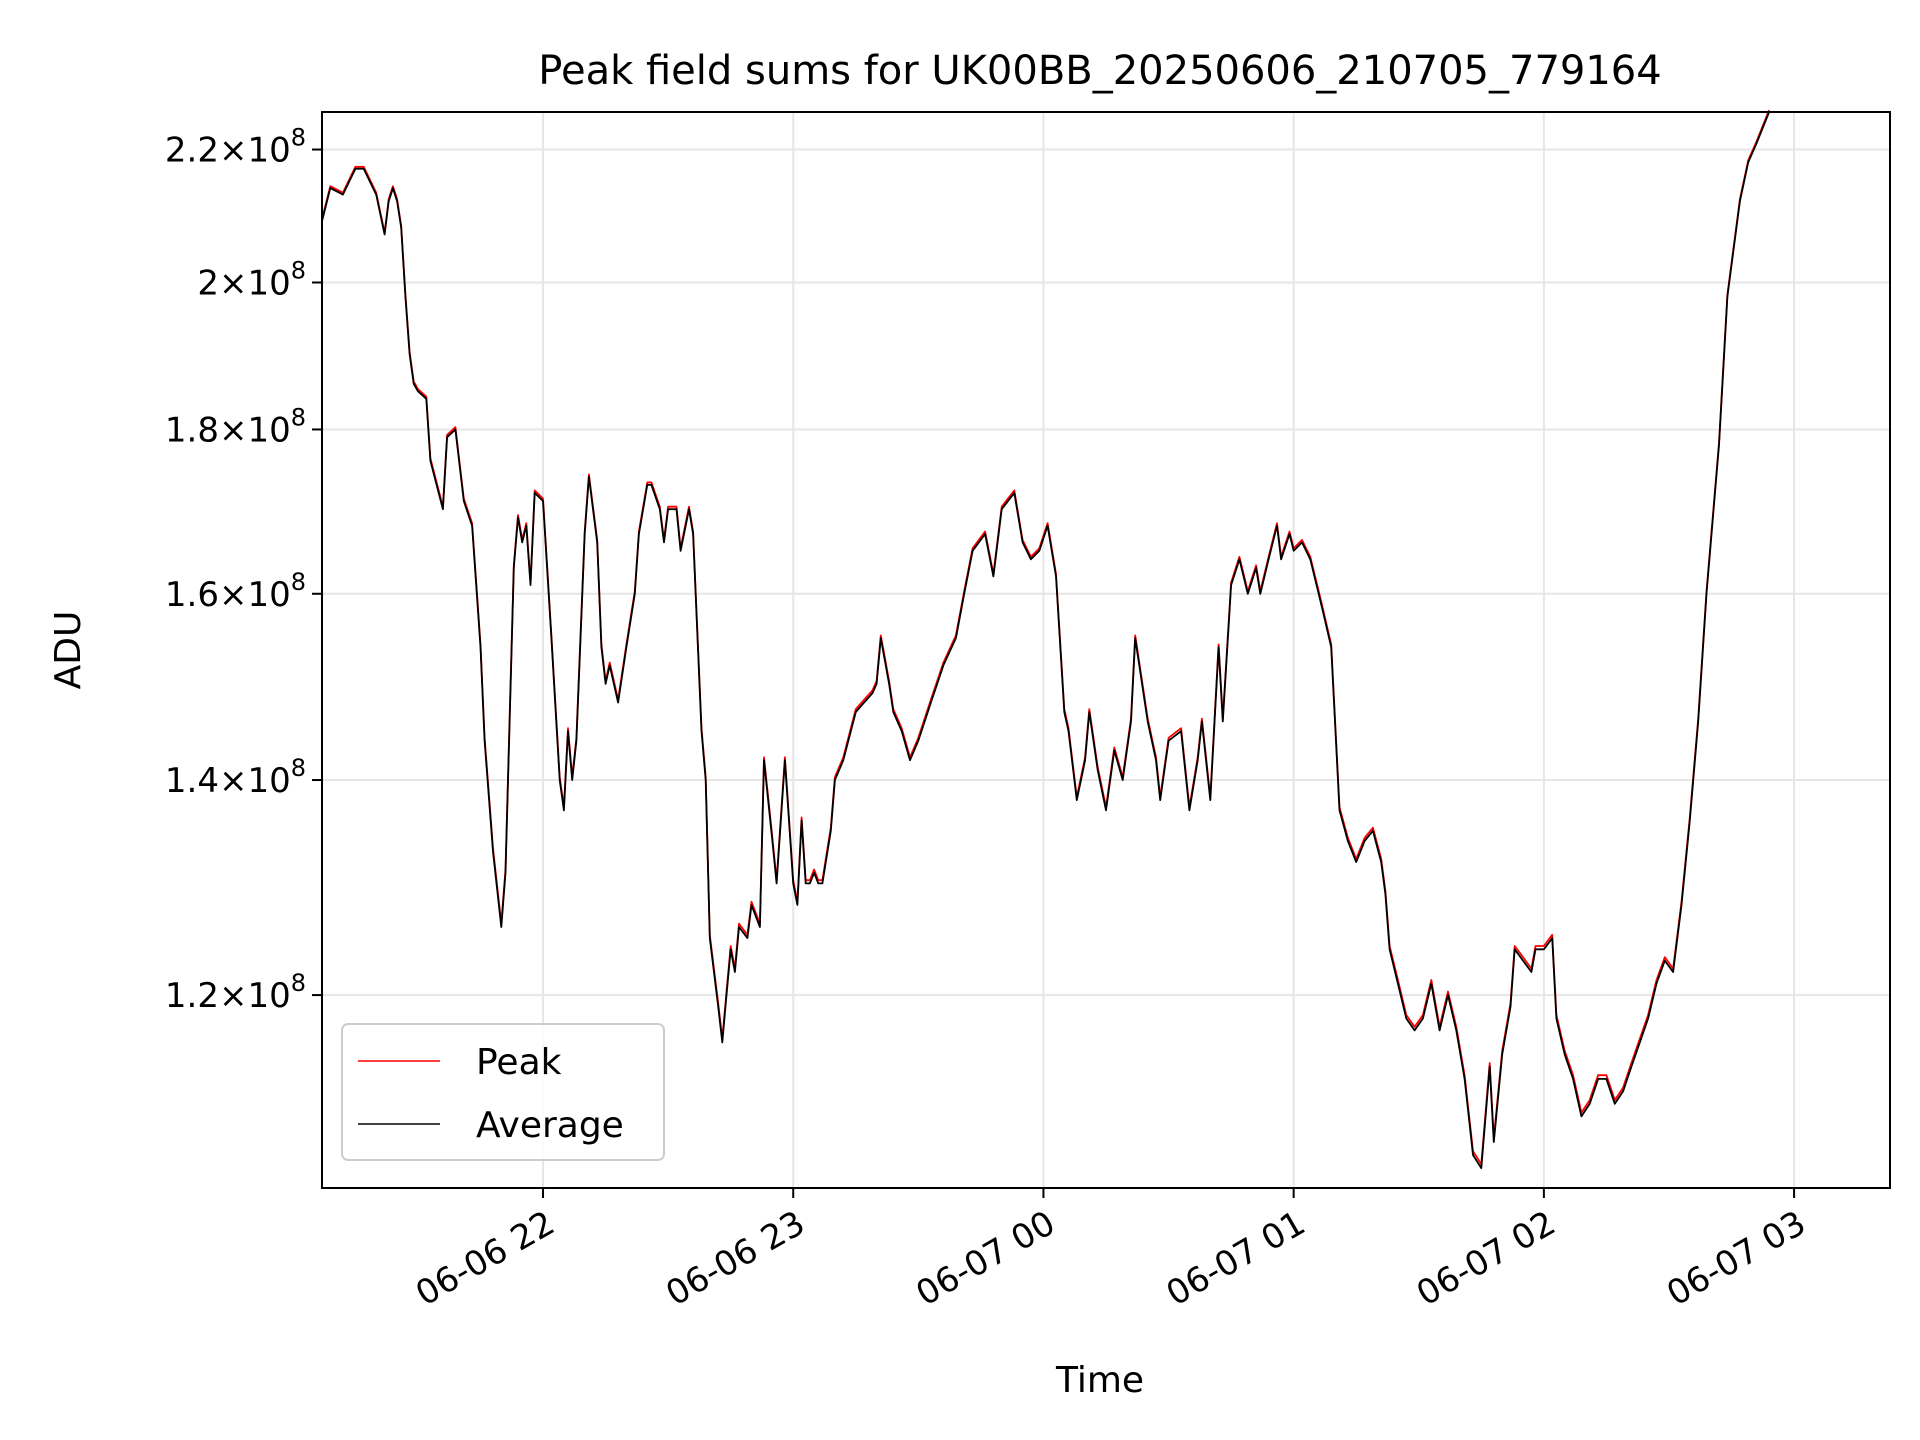  Describe the element at coordinates (192, 151) in the screenshot. I see `y-tick-mantissa: 2.2` at that location.